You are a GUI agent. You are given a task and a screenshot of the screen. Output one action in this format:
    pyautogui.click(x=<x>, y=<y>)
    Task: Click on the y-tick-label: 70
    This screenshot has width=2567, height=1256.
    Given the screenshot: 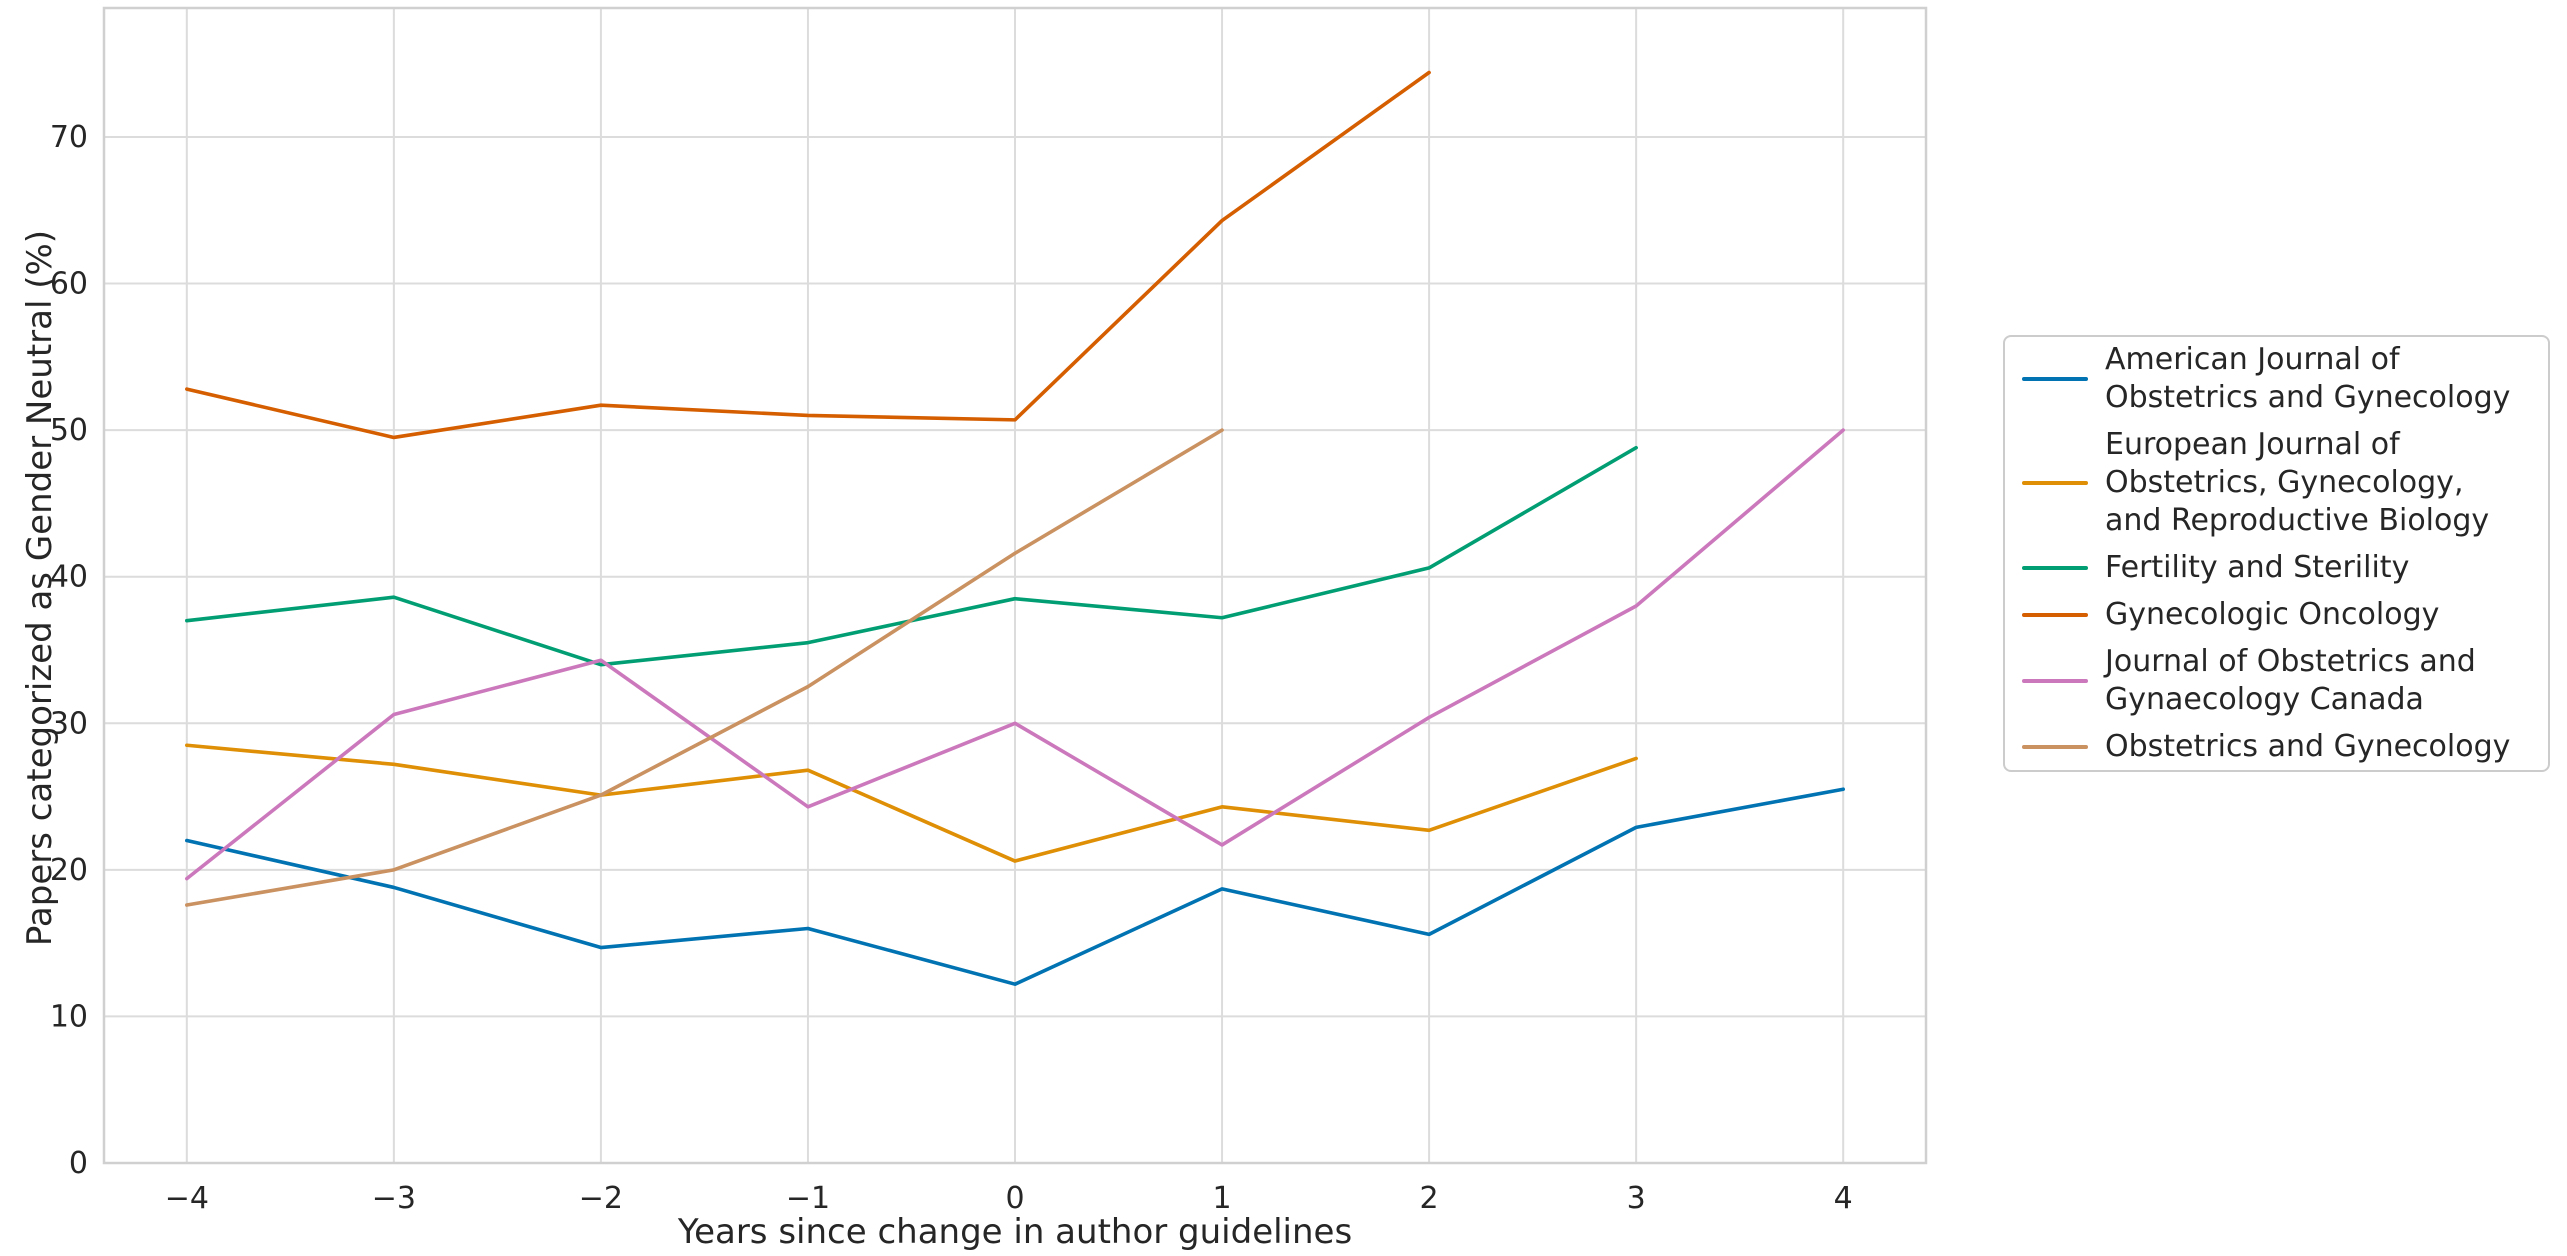 What is the action you would take?
    pyautogui.click(x=69, y=137)
    